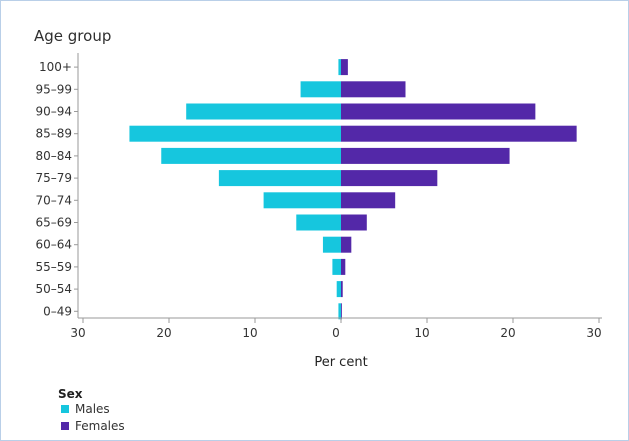 This screenshot has height=441, width=629. I want to click on y-tick-label: 55–59, so click(53, 267).